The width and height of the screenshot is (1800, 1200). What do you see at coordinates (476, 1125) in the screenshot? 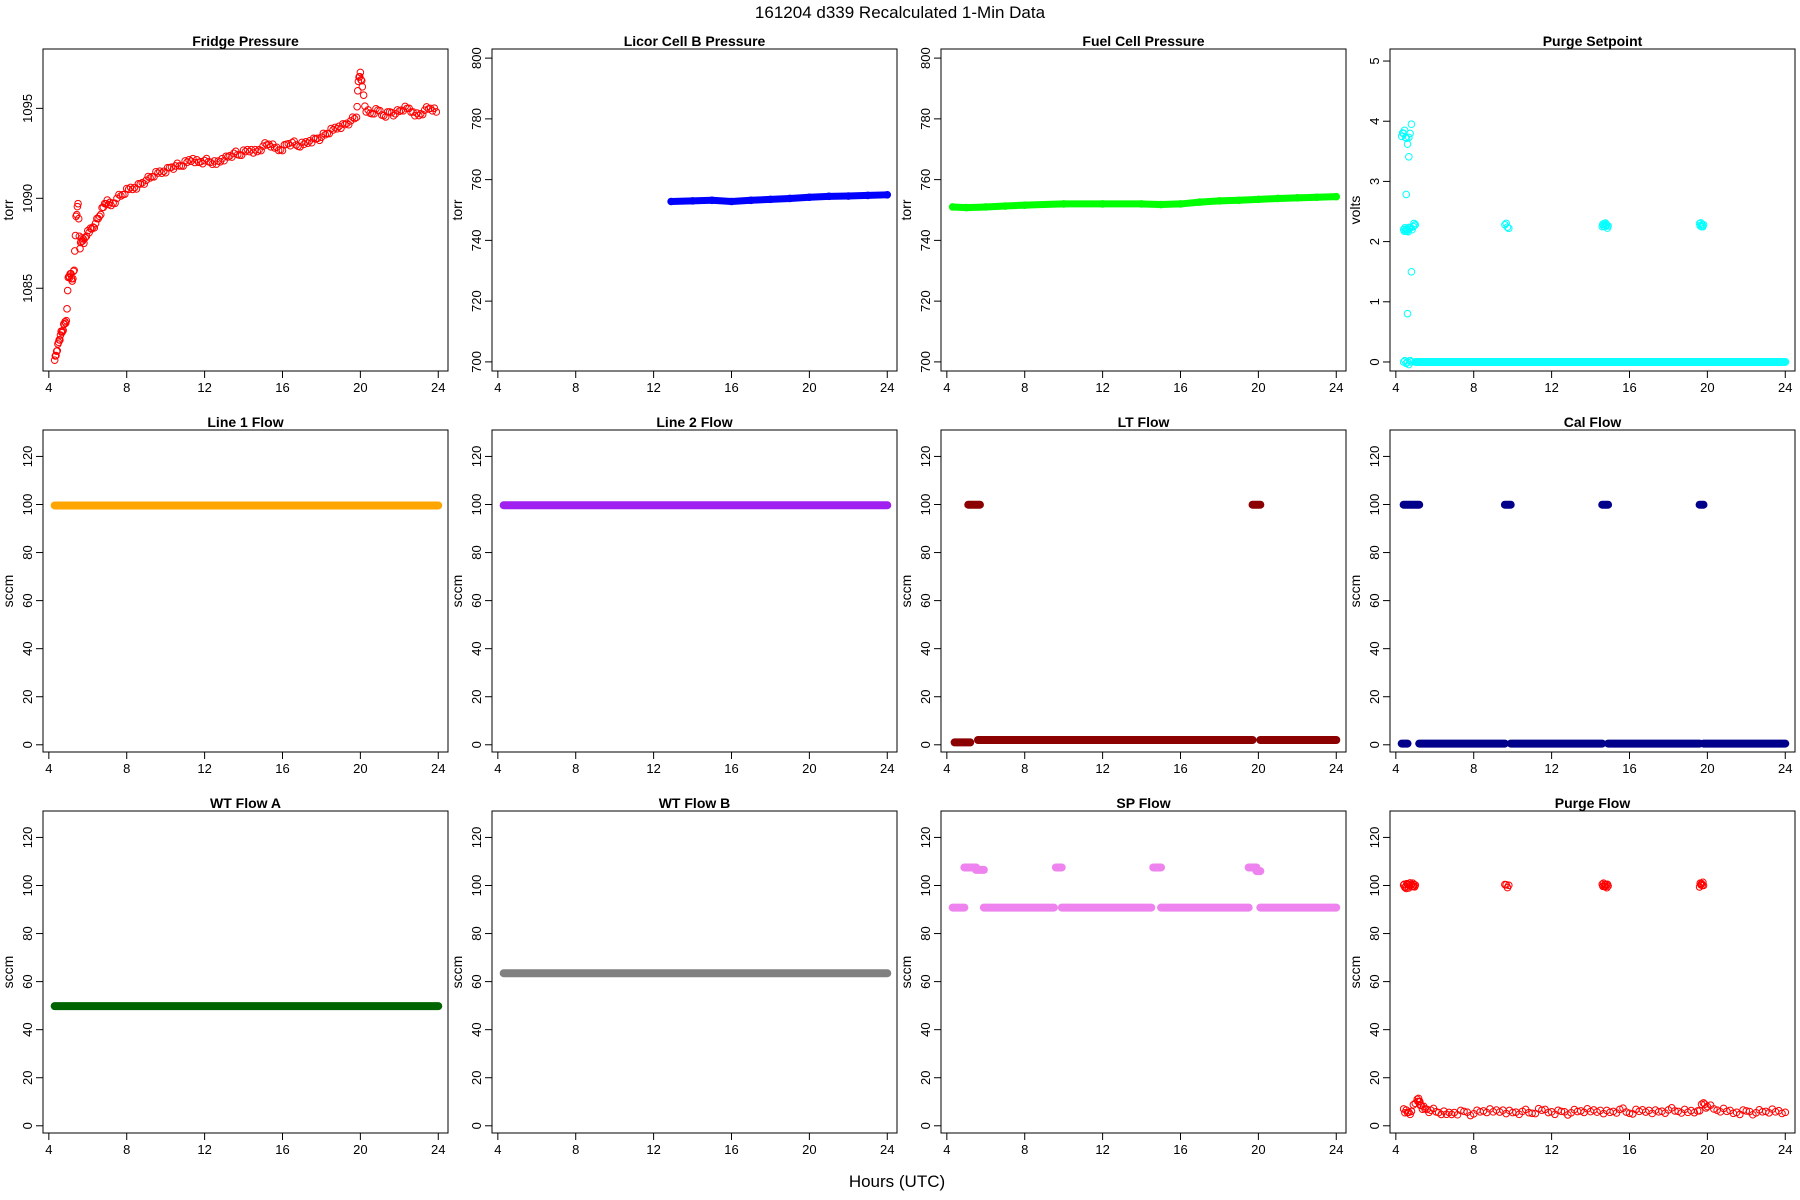
I see `y-tick-label: 0` at bounding box center [476, 1125].